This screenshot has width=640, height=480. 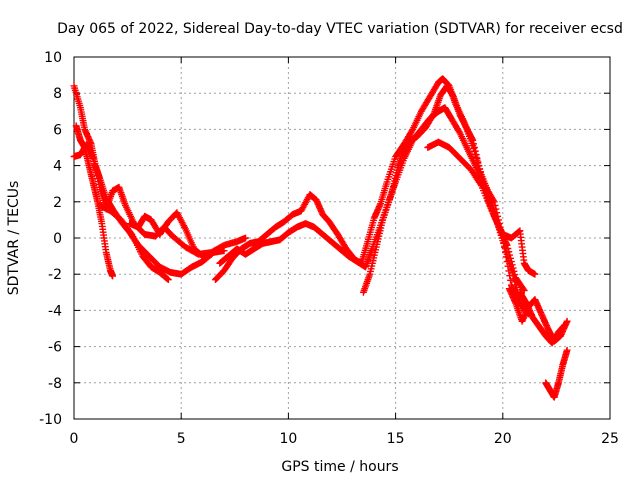 What do you see at coordinates (339, 467) in the screenshot?
I see `x-axis-label: GPS time / hours` at bounding box center [339, 467].